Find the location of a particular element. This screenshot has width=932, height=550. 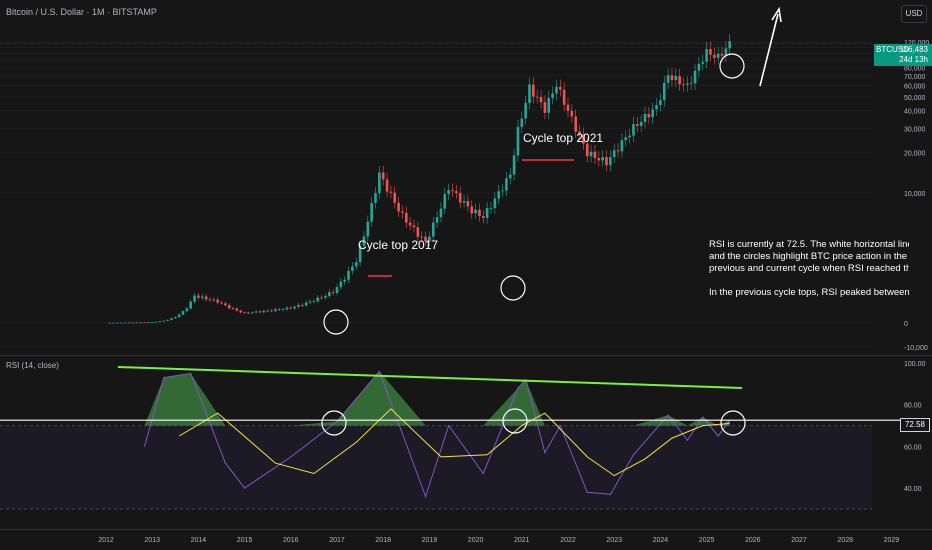

rsi-tick-label: 60.00 is located at coordinates (913, 447).